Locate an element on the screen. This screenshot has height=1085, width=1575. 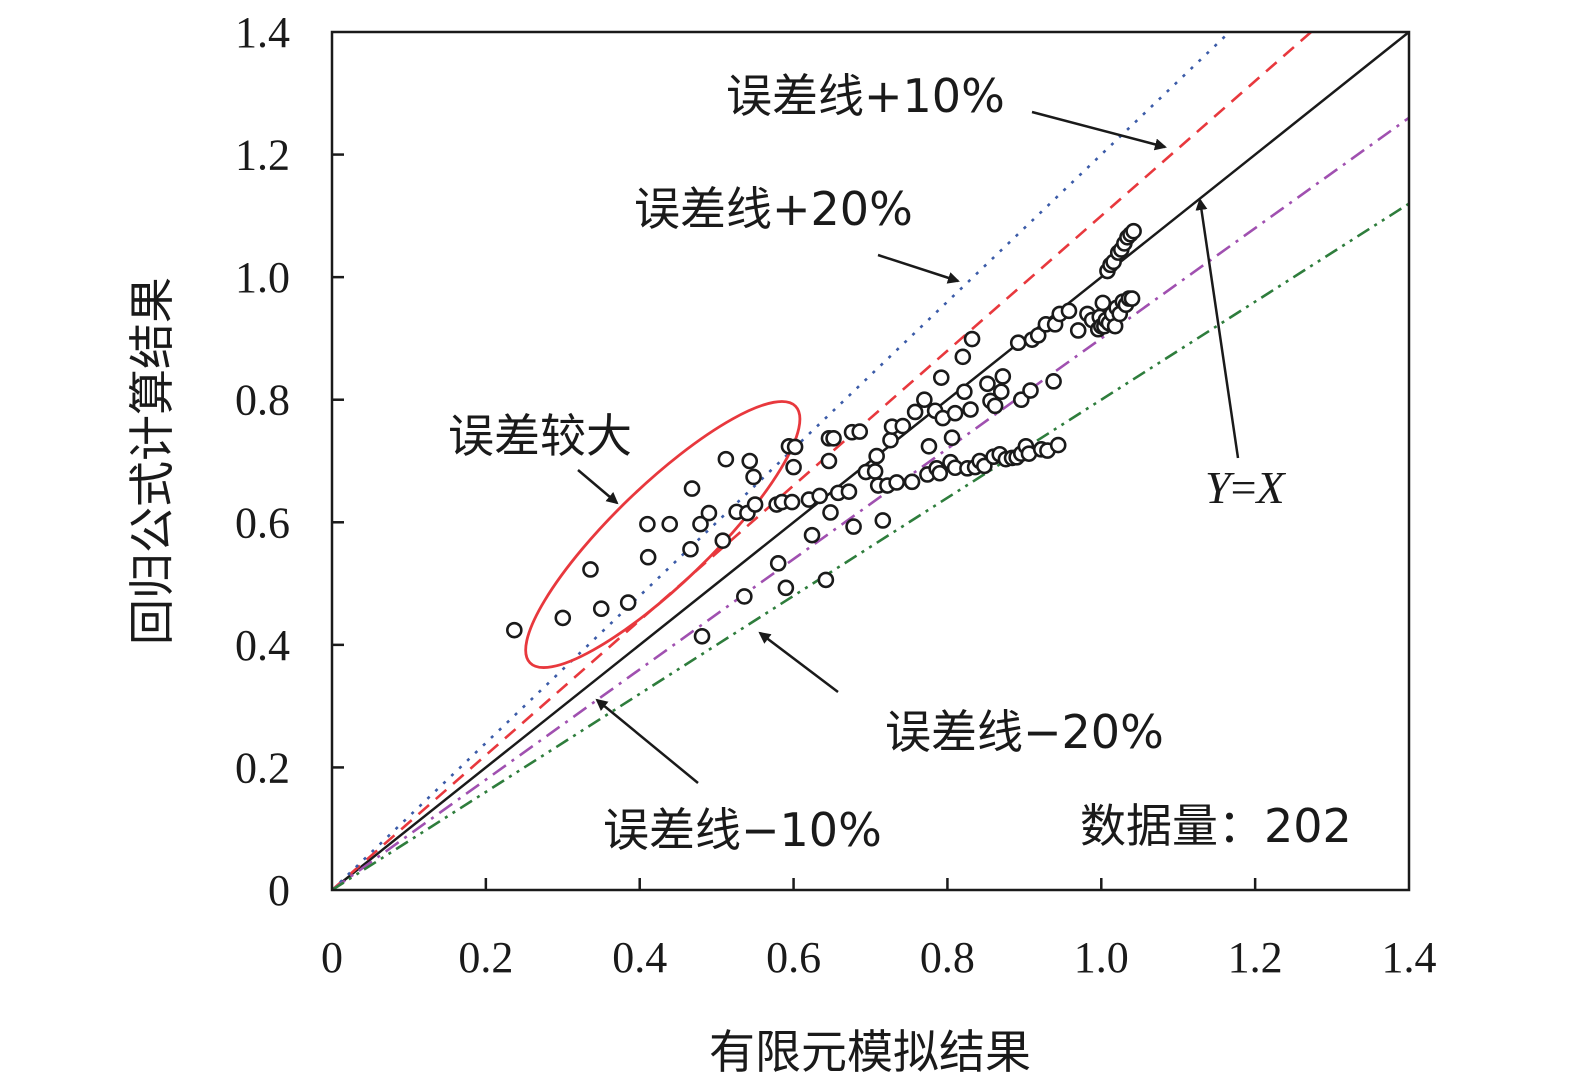
x-tick-label: 1.4 is located at coordinates (1409, 957).